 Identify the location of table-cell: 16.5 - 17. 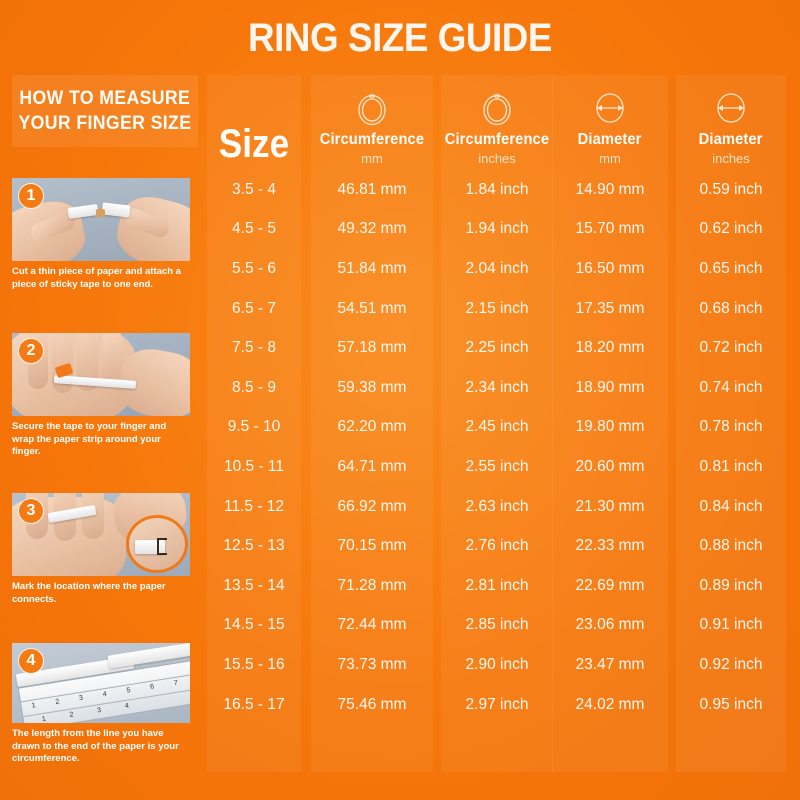
(254, 704).